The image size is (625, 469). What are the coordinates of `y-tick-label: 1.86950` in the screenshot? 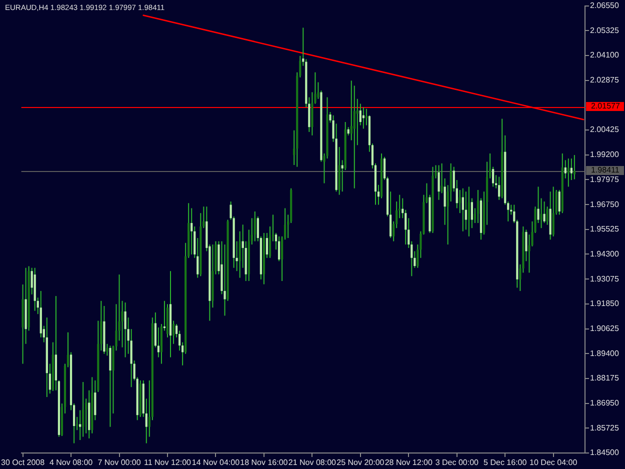 It's located at (605, 403).